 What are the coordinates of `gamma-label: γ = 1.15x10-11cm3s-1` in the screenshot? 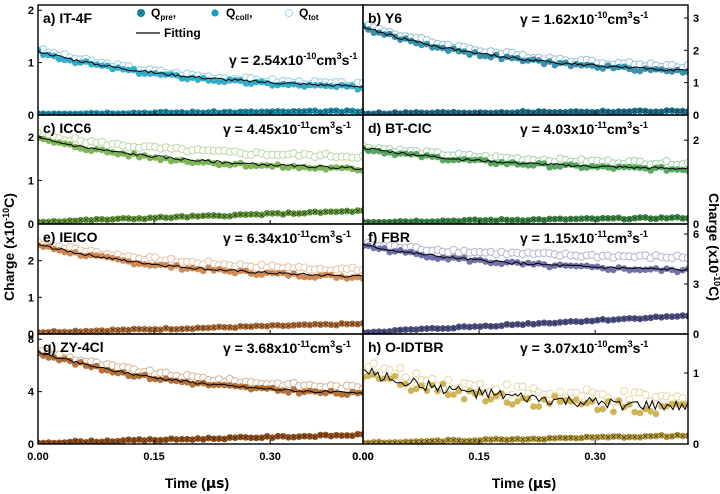 It's located at (584, 237).